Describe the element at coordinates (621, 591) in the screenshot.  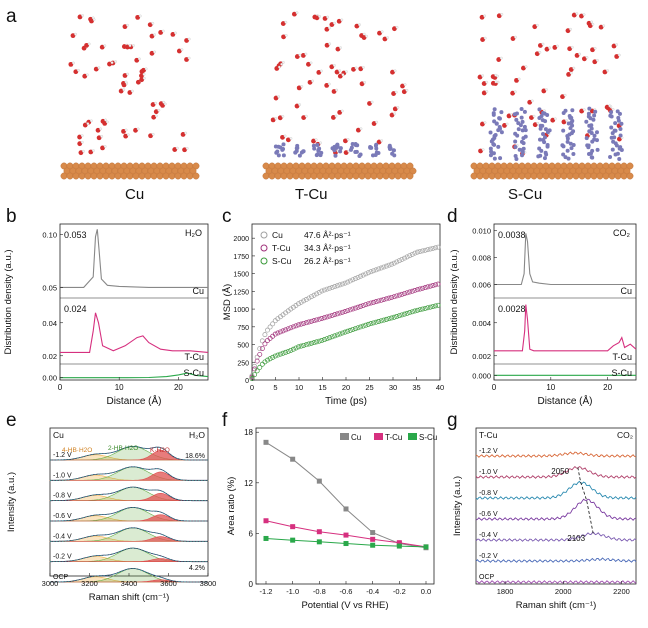
I see `x-tick-label: 2200` at that location.